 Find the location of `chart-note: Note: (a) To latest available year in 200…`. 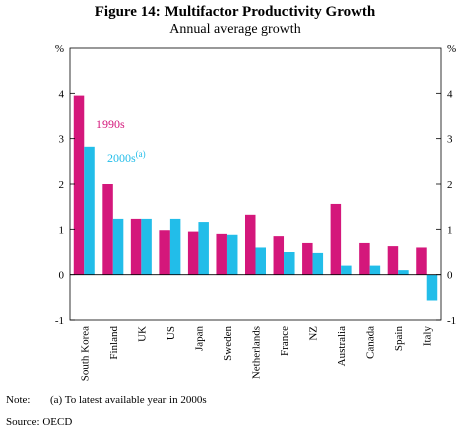

chart-note: Note: (a) To latest available year in 200… is located at coordinates (106, 400).